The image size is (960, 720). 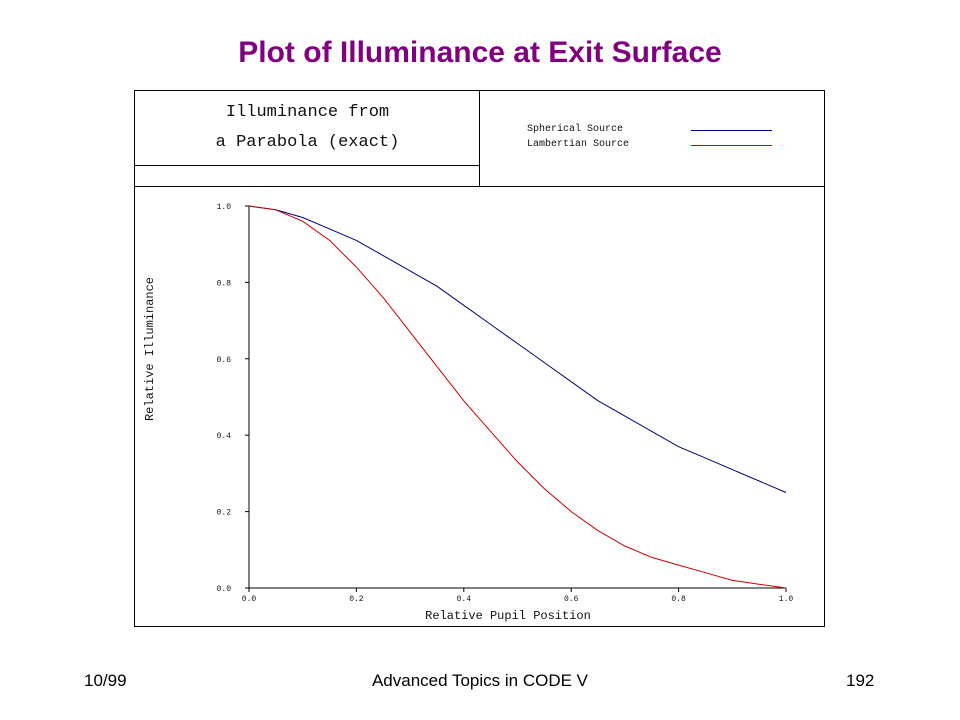 I want to click on y-axis-label: Relative Illuminance, so click(x=150, y=349).